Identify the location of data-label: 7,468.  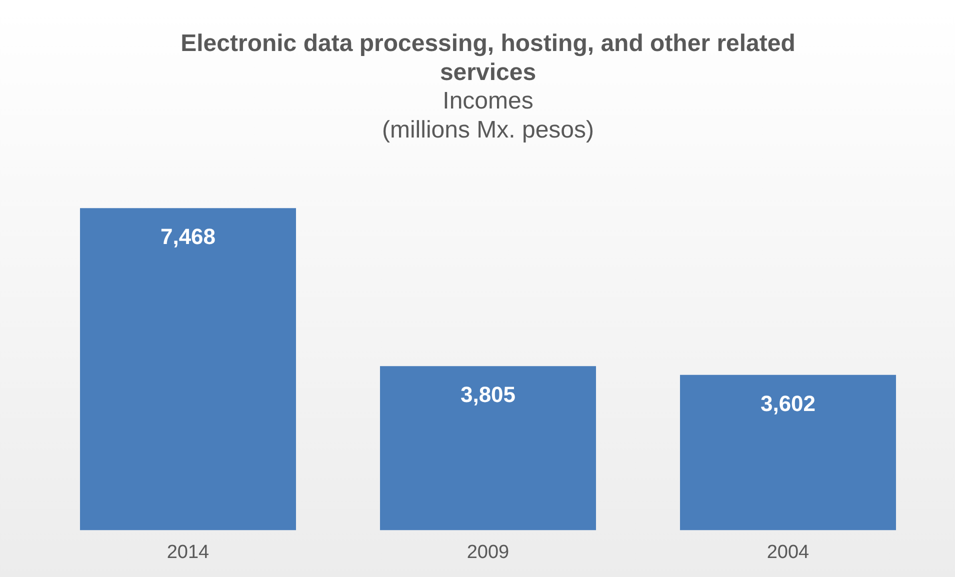
(188, 237).